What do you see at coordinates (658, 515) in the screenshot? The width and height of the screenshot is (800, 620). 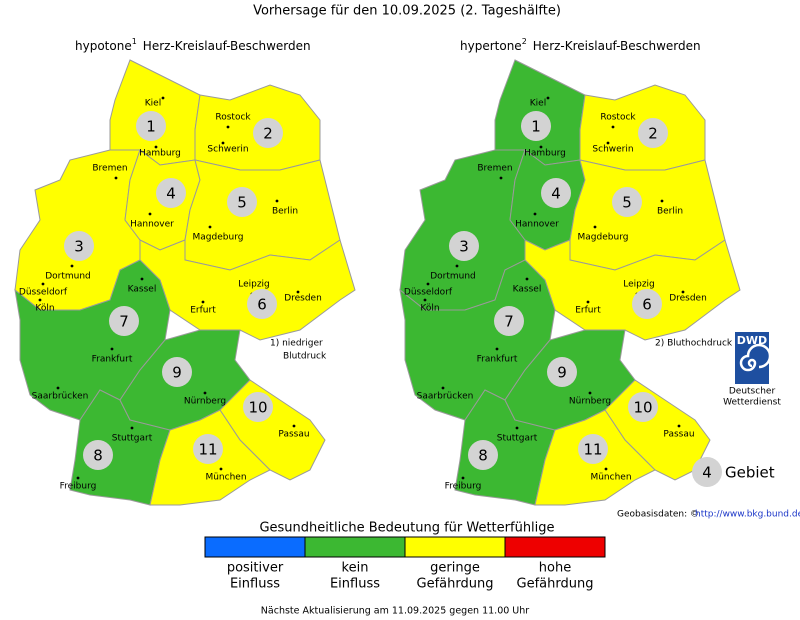 I see `source-label: Geobasisdaten: ©` at bounding box center [658, 515].